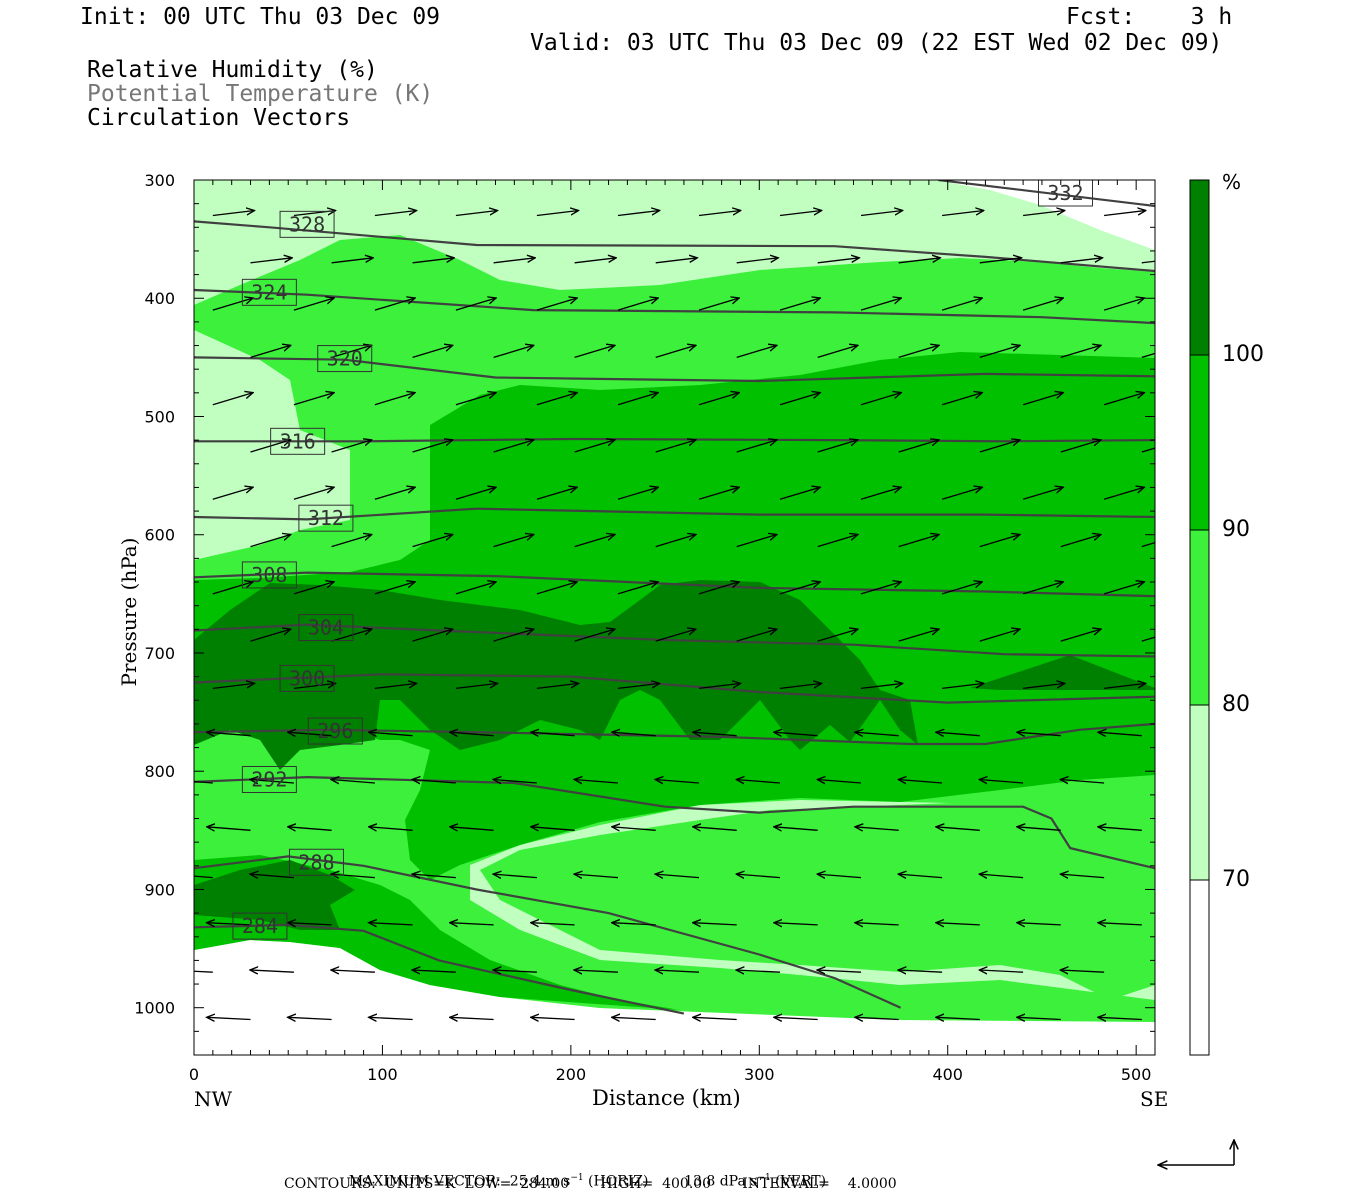 This screenshot has width=1350, height=1200. Describe the element at coordinates (1136, 1074) in the screenshot. I see `x-tick-label: 500` at that location.